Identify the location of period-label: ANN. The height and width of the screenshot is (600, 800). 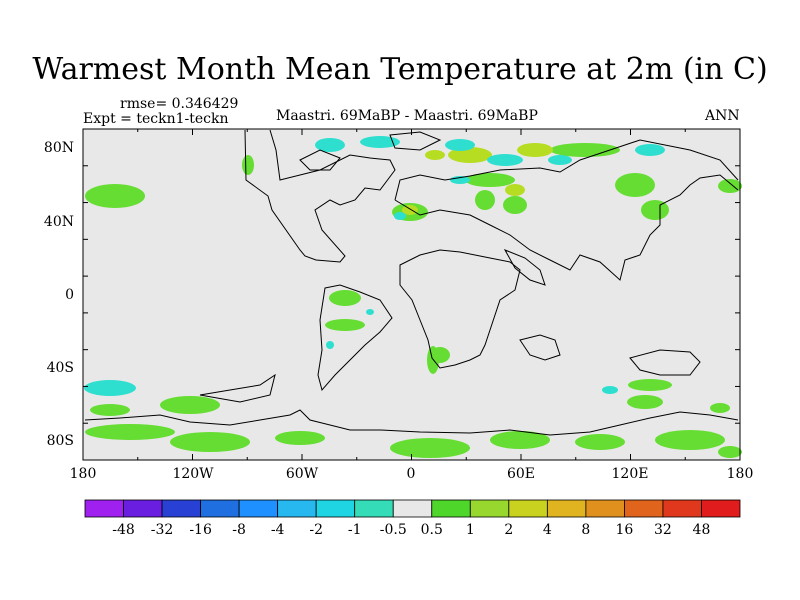
(722, 116).